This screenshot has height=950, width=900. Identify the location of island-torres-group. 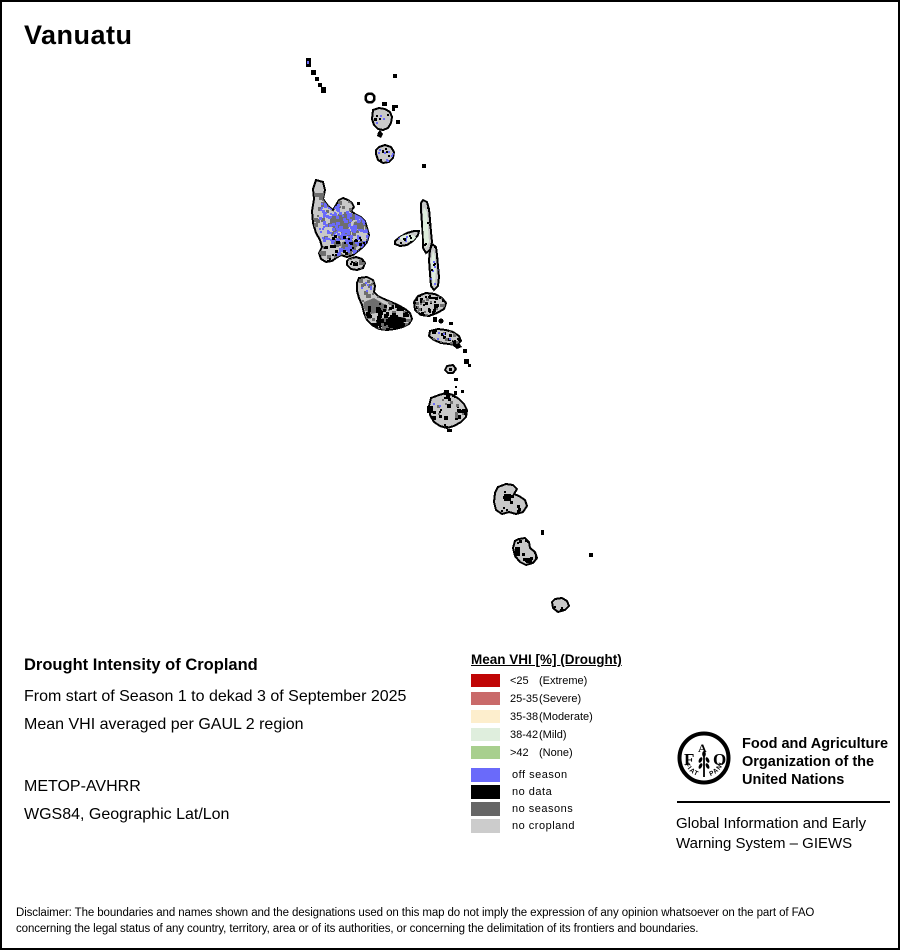
(316, 75).